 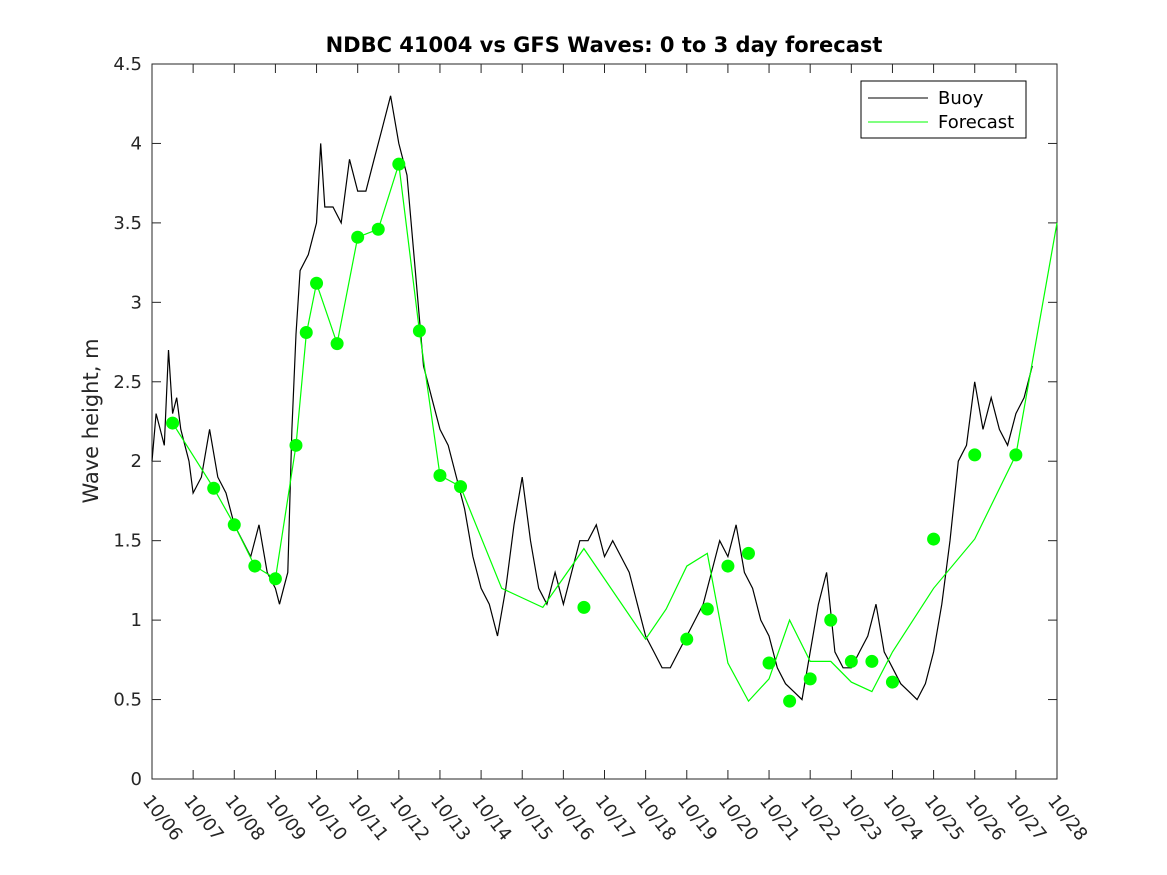 What do you see at coordinates (368, 818) in the screenshot?
I see `x-tick-label: 10/11` at bounding box center [368, 818].